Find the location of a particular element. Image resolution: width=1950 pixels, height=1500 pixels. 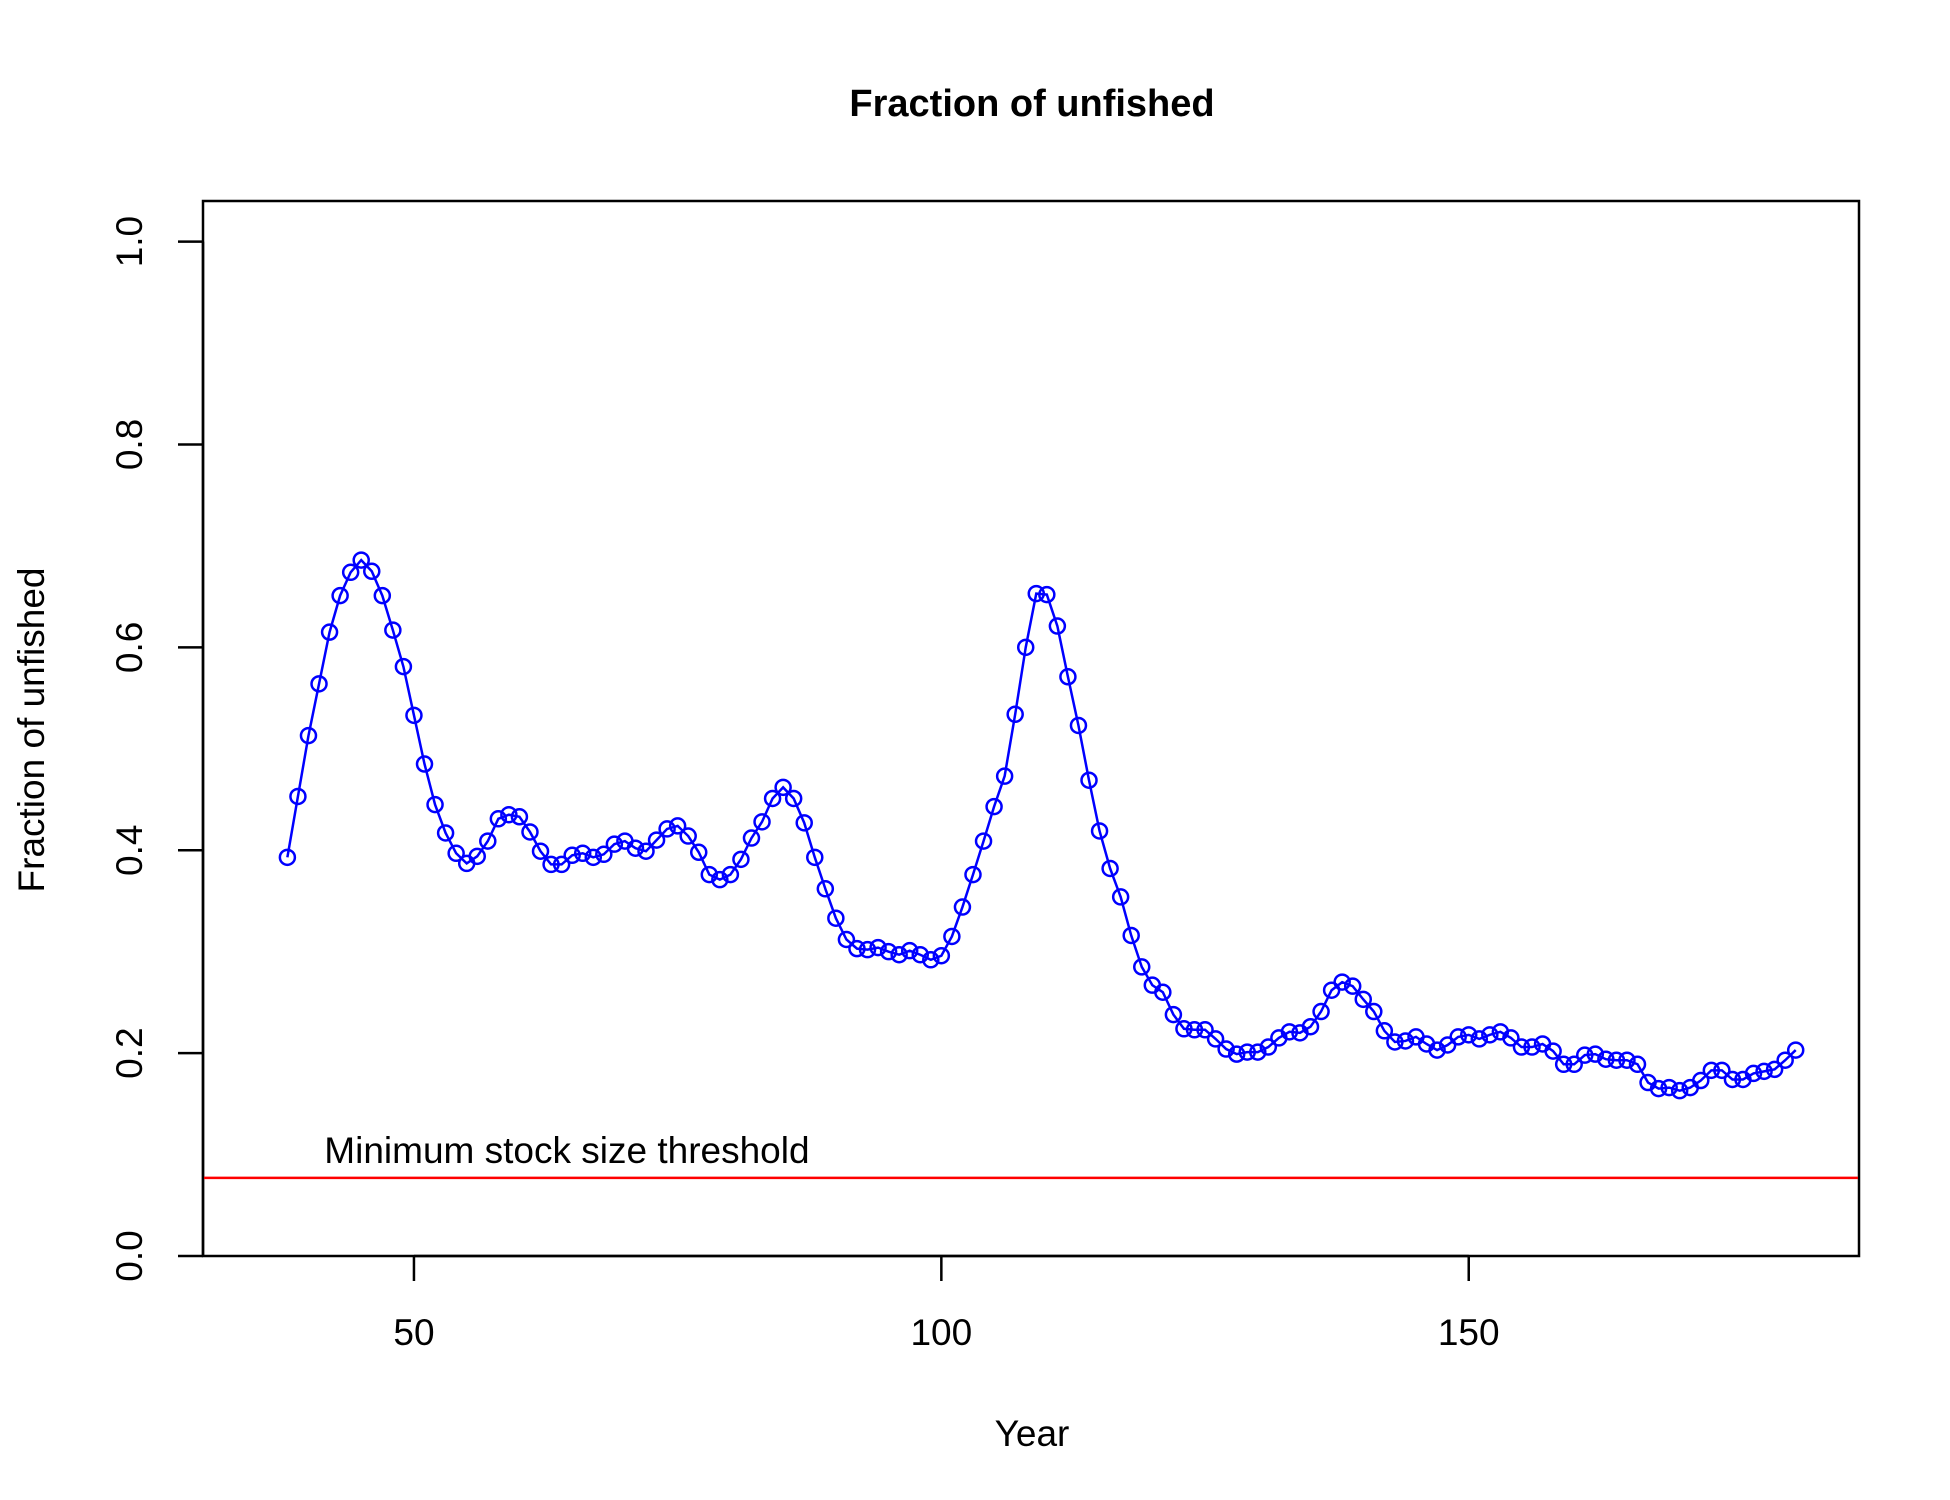

y-tick-label: 1.0 is located at coordinates (129, 241).